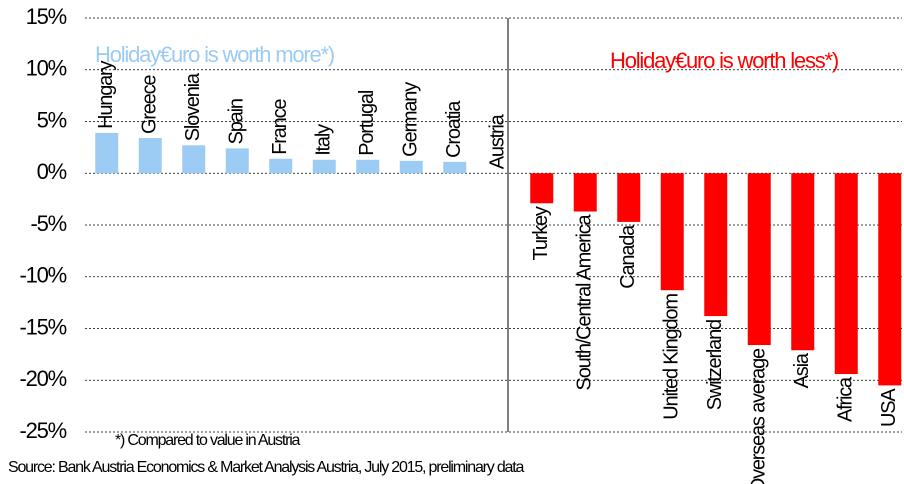  Describe the element at coordinates (106, 94) in the screenshot. I see `x-tick-label: Hungary` at that location.